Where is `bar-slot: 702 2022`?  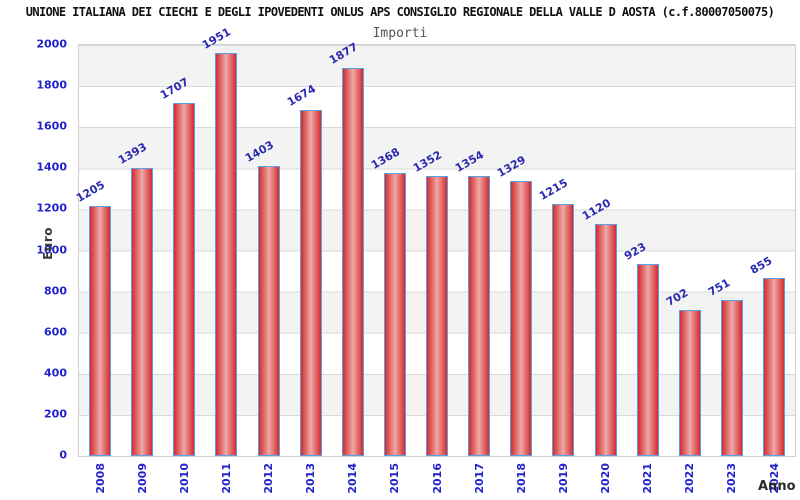 bar-slot: 702 2022 is located at coordinates (687, 269).